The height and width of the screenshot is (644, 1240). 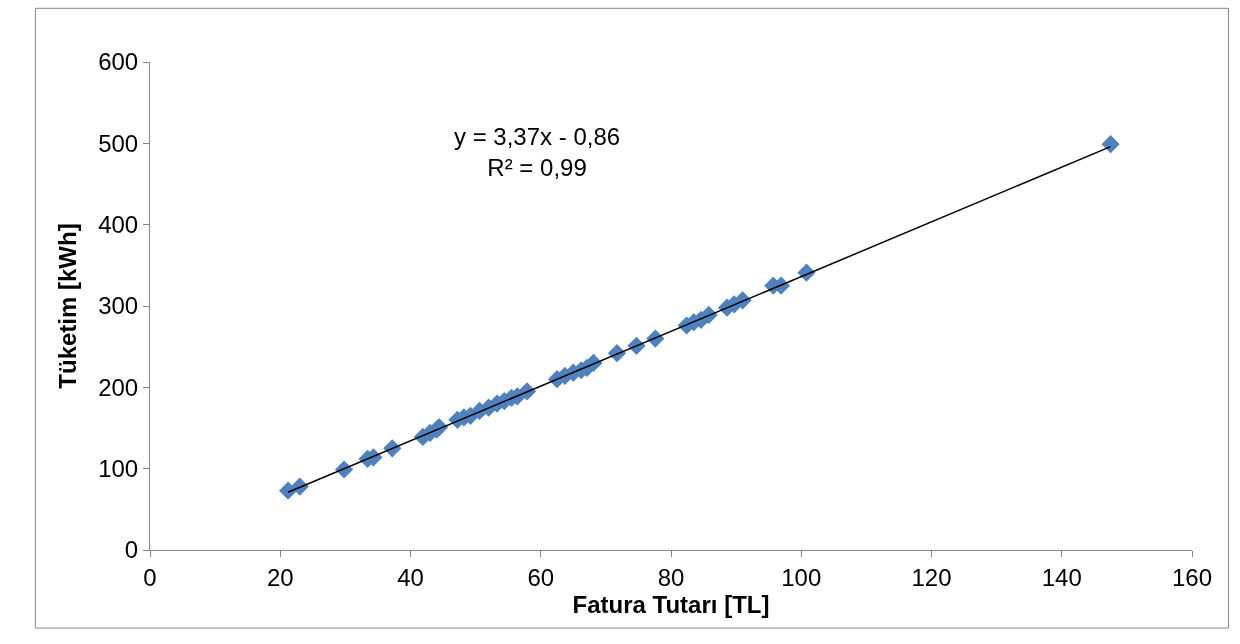 I want to click on x-tick-label: 60, so click(x=541, y=577).